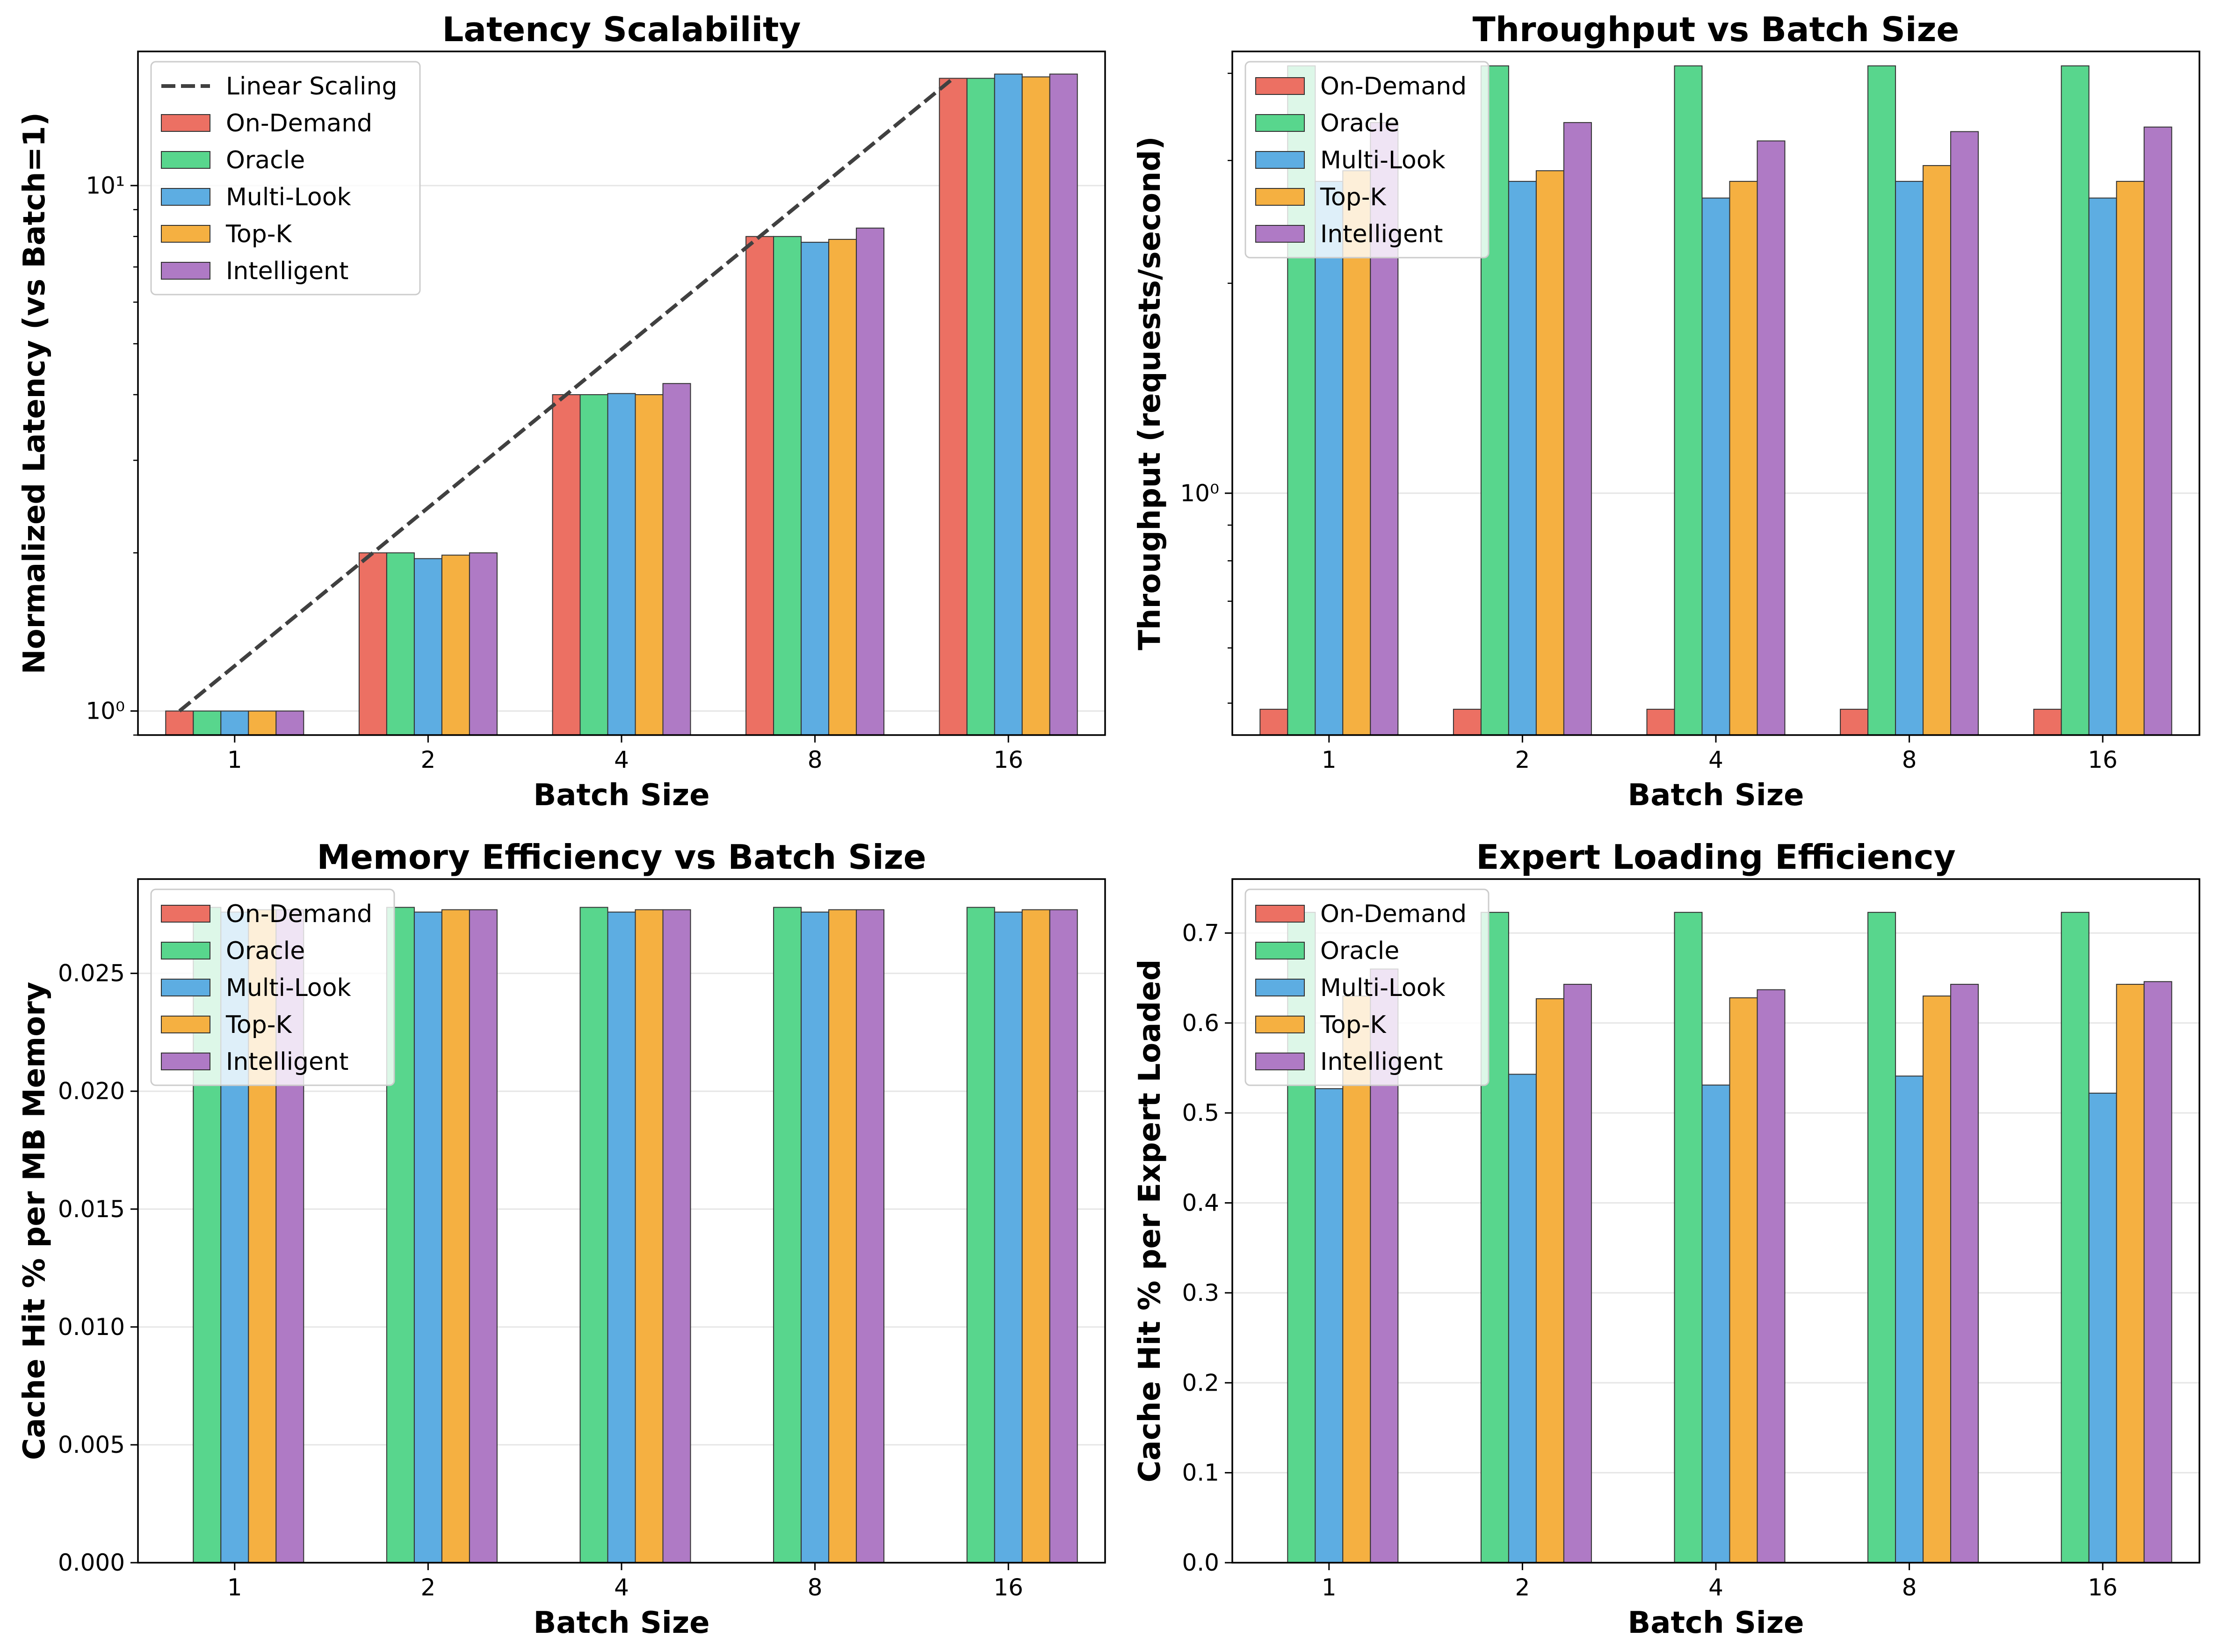 The height and width of the screenshot is (1652, 2213). What do you see at coordinates (311, 87) in the screenshot?
I see `legend-label-linear-scaling: Linear Scaling` at bounding box center [311, 87].